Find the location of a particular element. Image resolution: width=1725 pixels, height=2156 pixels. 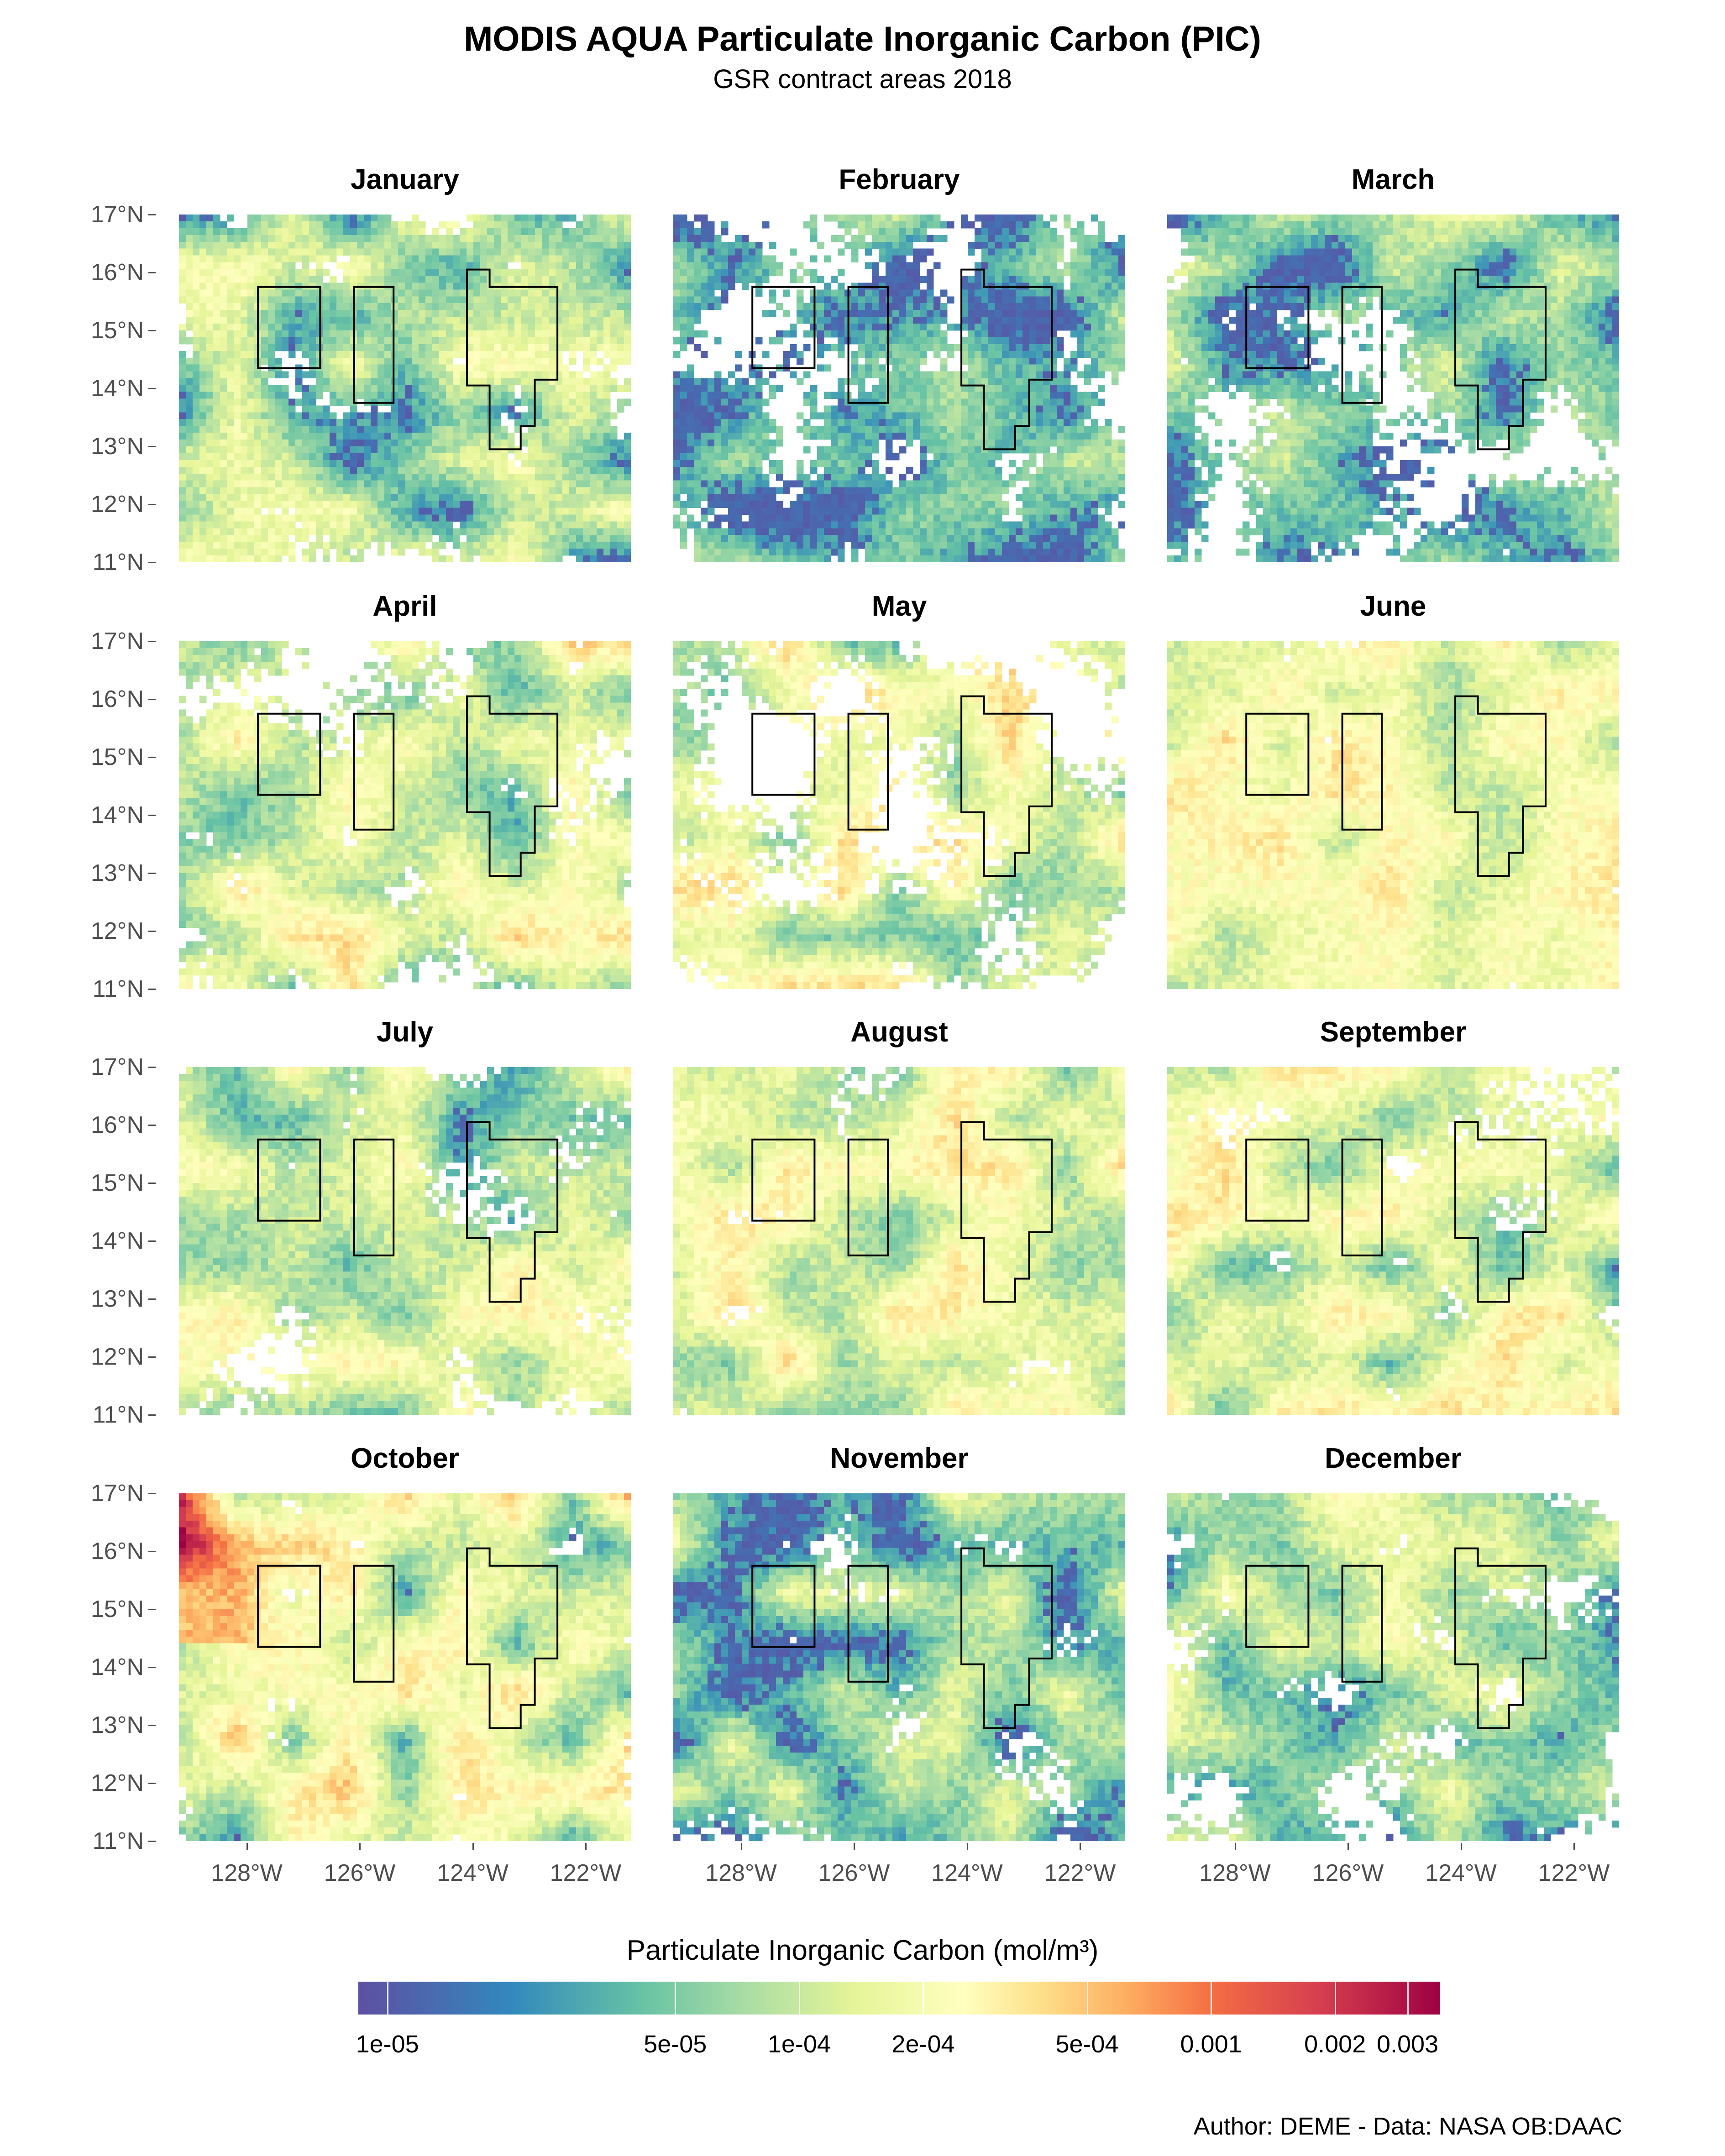

pic-raster-september is located at coordinates (1393, 1241).